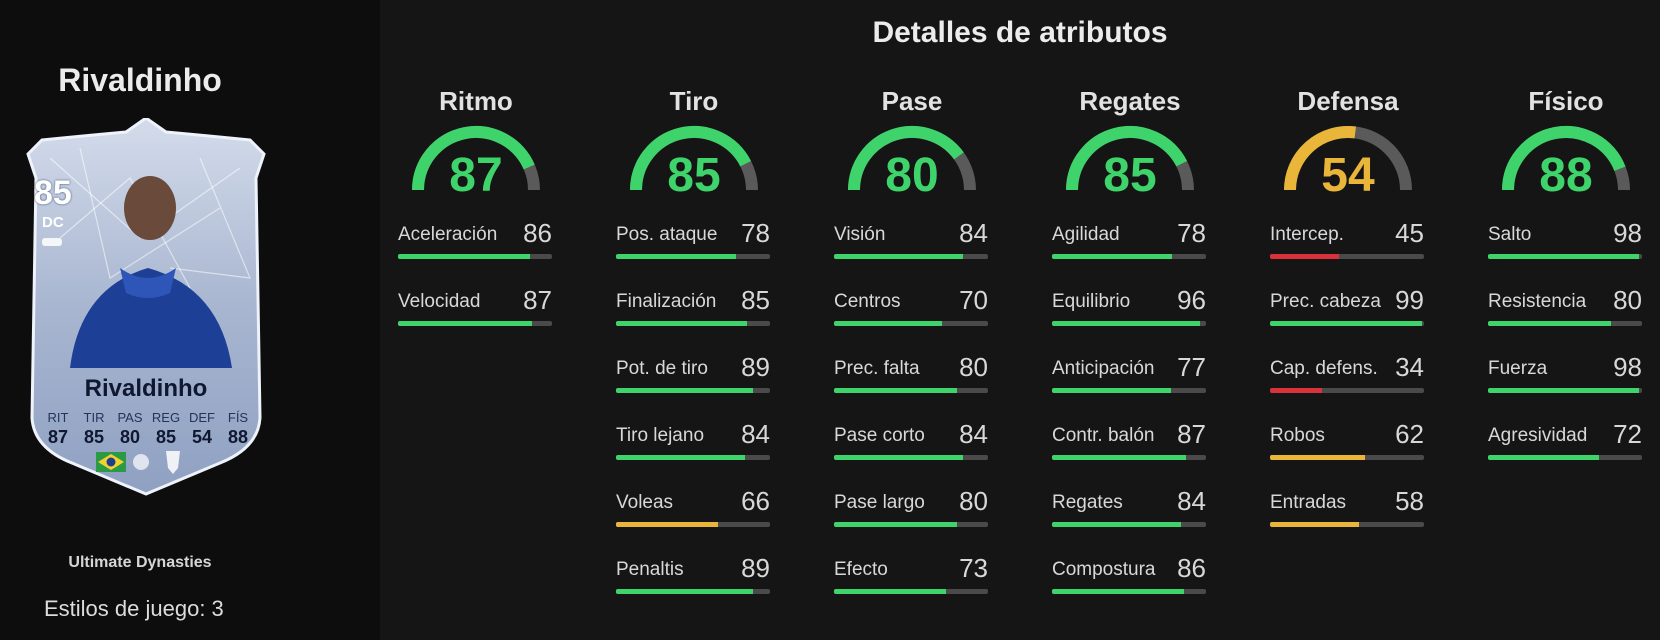  What do you see at coordinates (1348, 513) in the screenshot?
I see `attribute-row: Entradas 58` at bounding box center [1348, 513].